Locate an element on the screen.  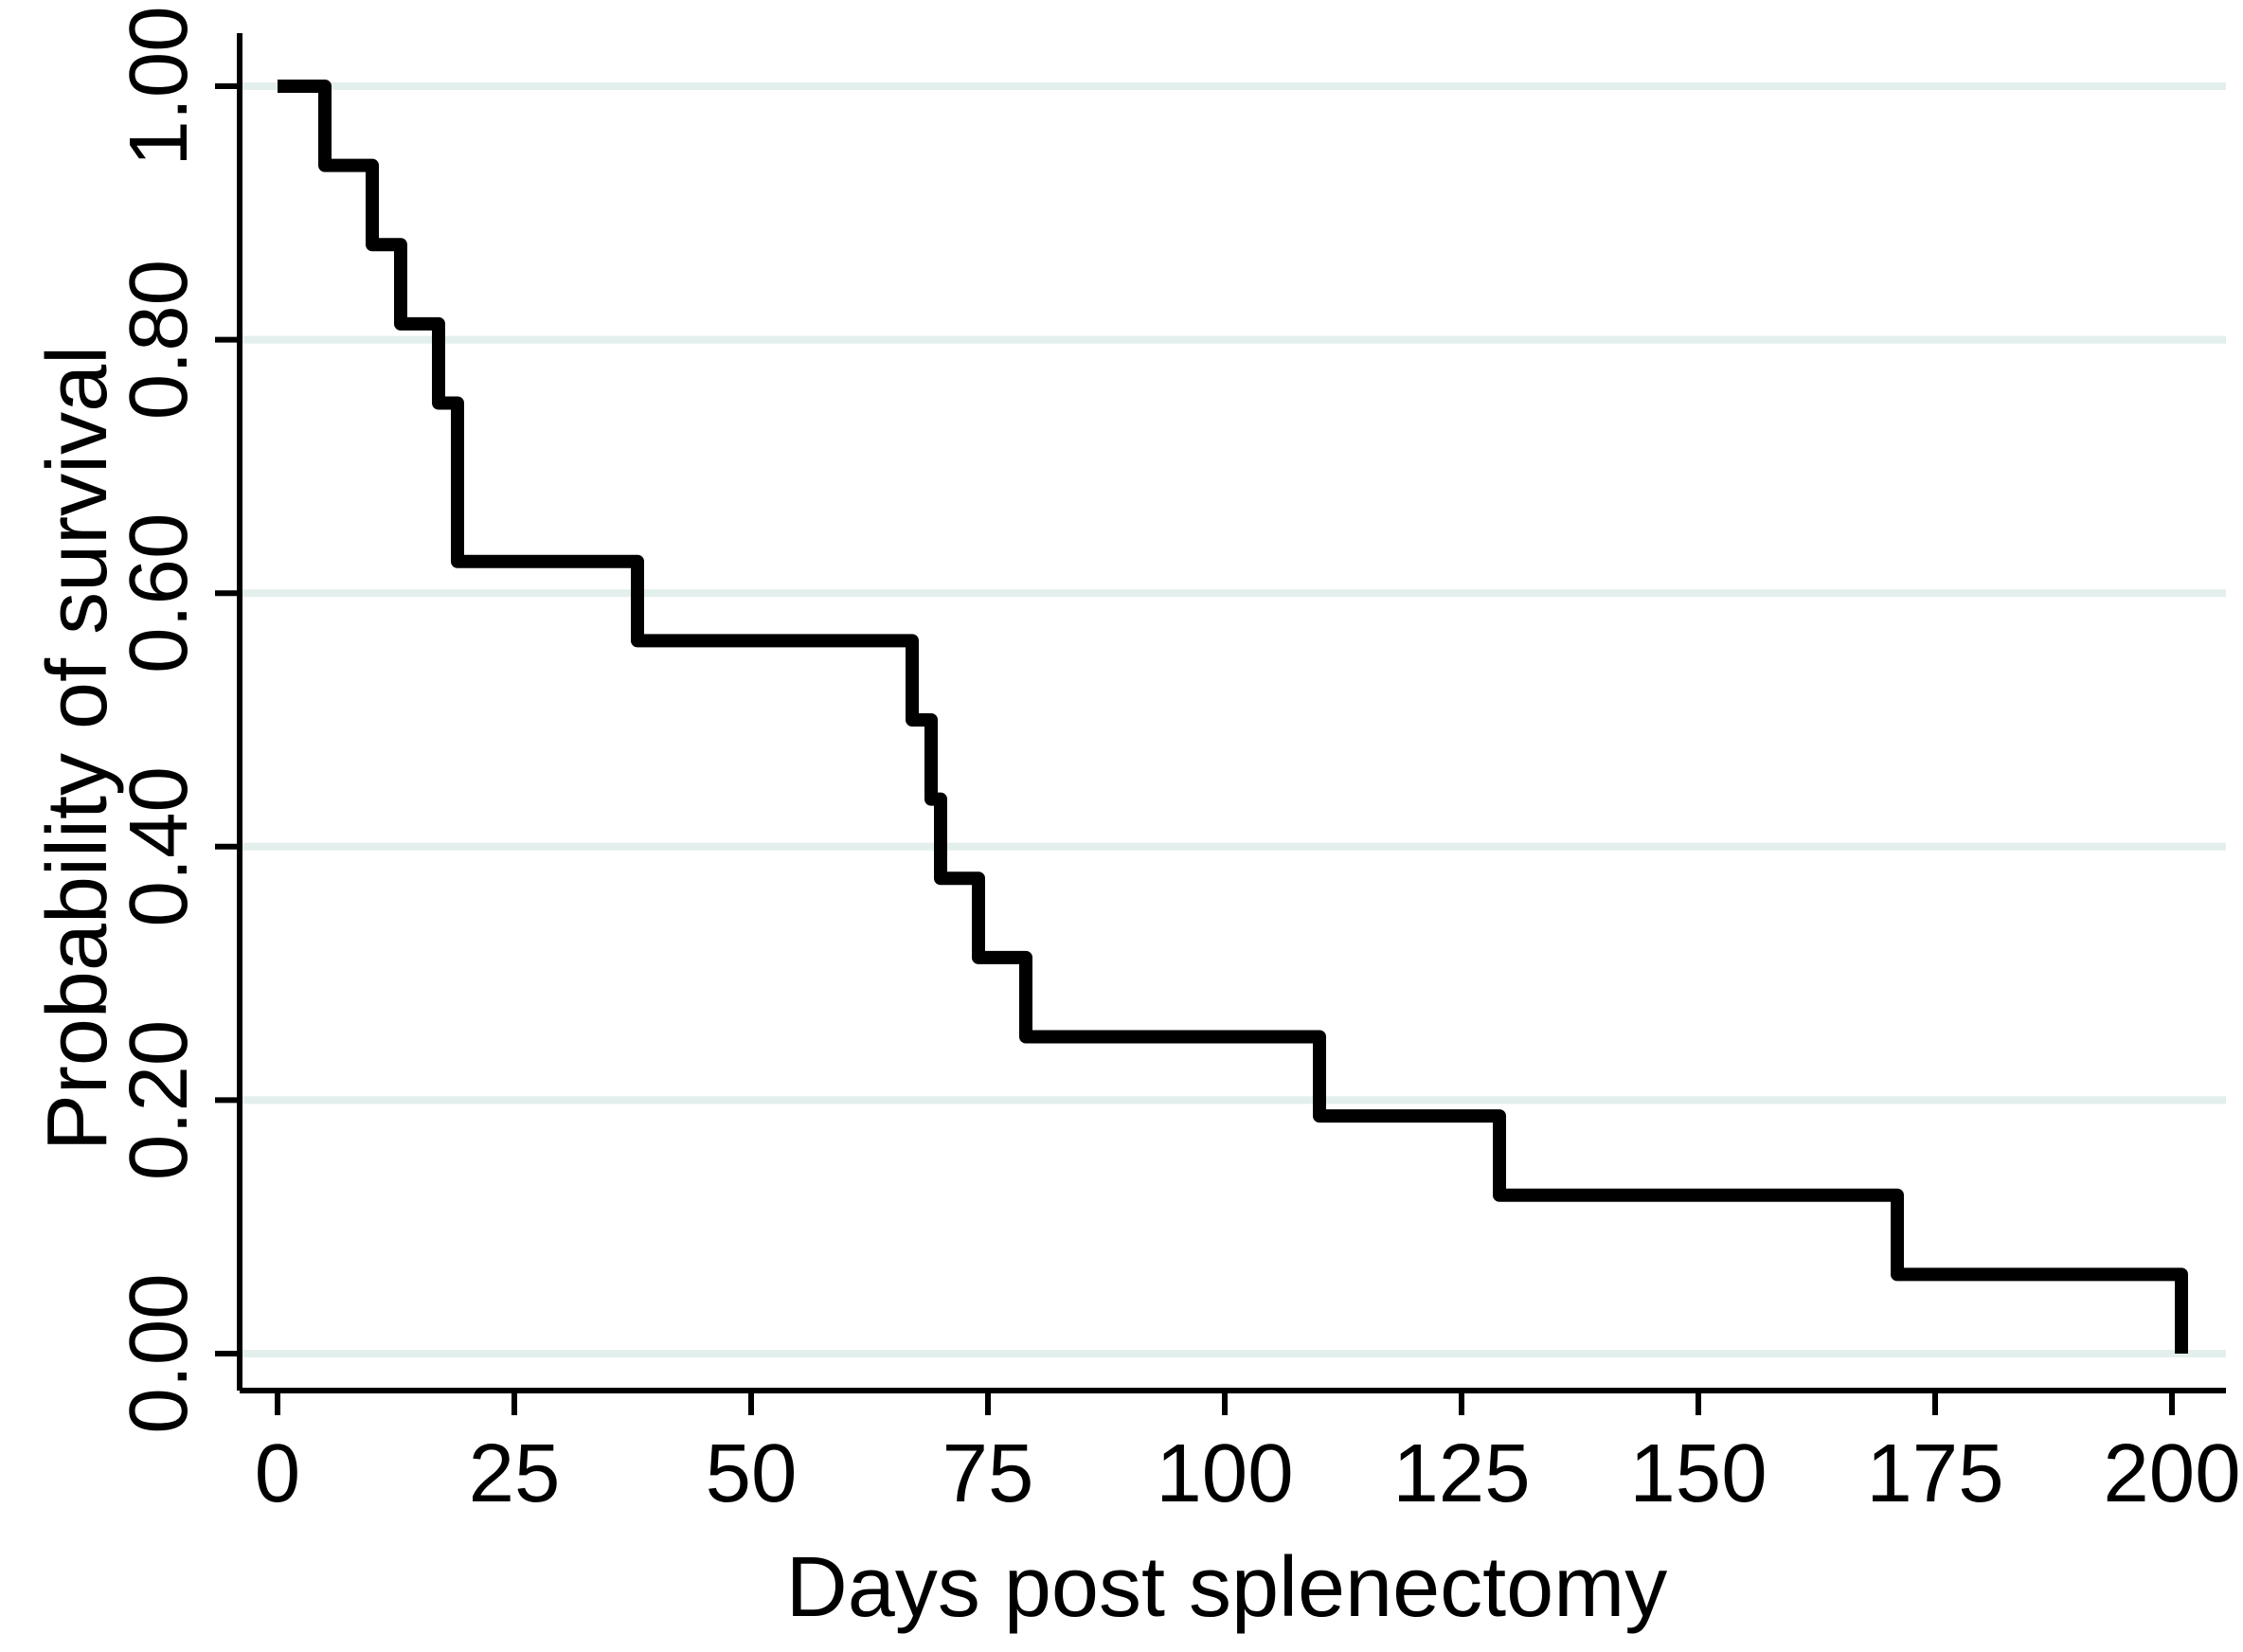
x-tick-label: 100 is located at coordinates (1224, 1473).